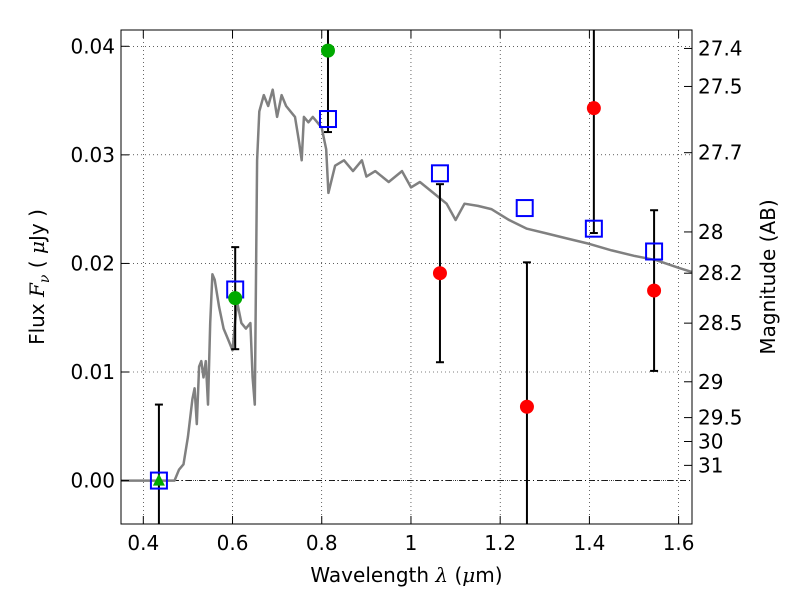 This screenshot has width=800, height=600. What do you see at coordinates (488, 575) in the screenshot?
I see `x-axis-label-unit-rest: m)` at bounding box center [488, 575].